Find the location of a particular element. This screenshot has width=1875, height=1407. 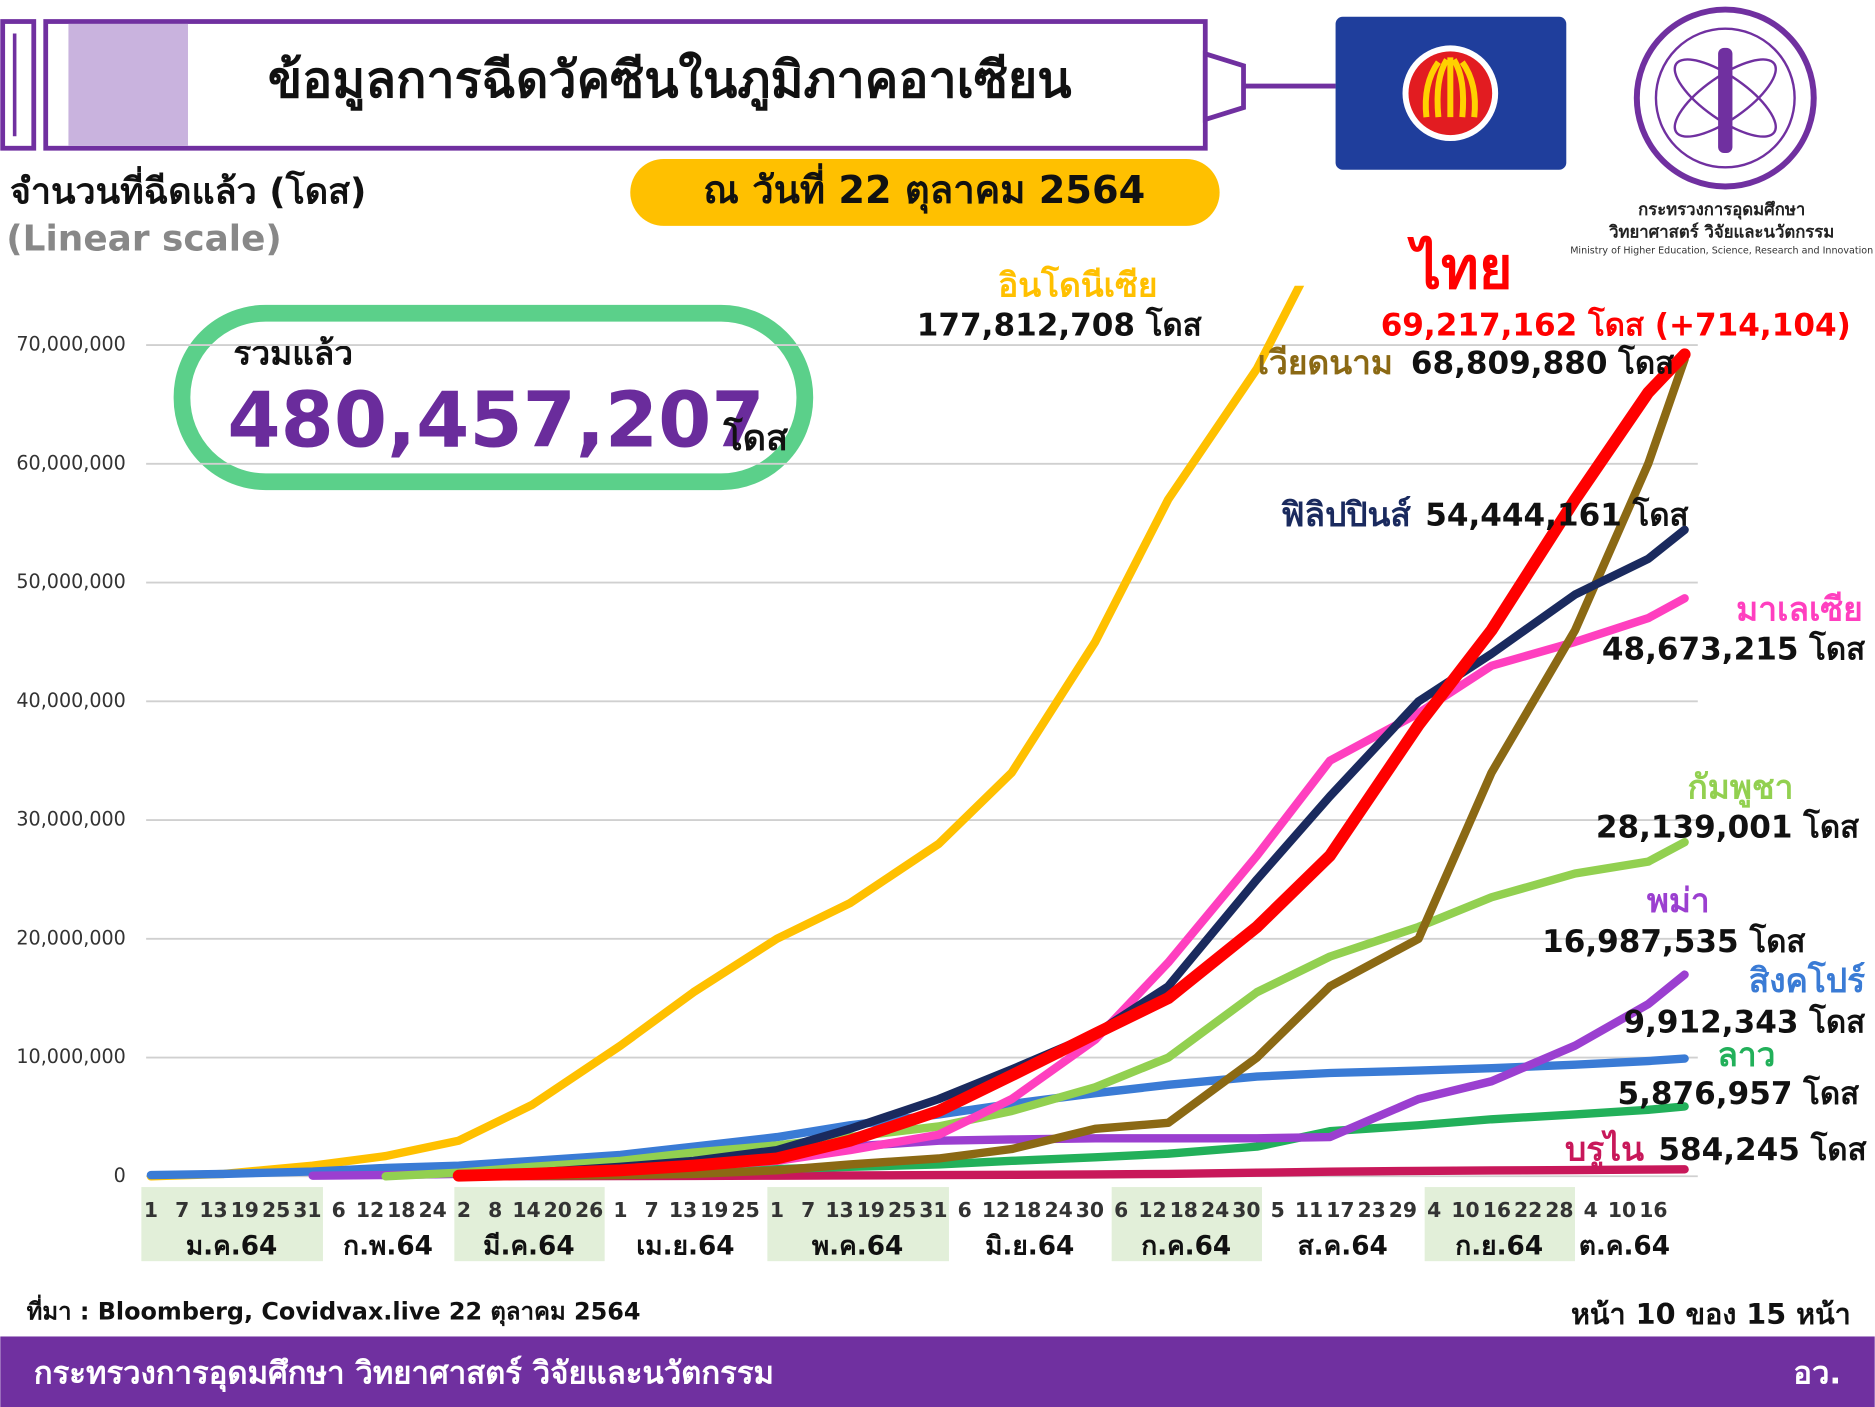

month-label: ก.พ.64 is located at coordinates (388, 1246).